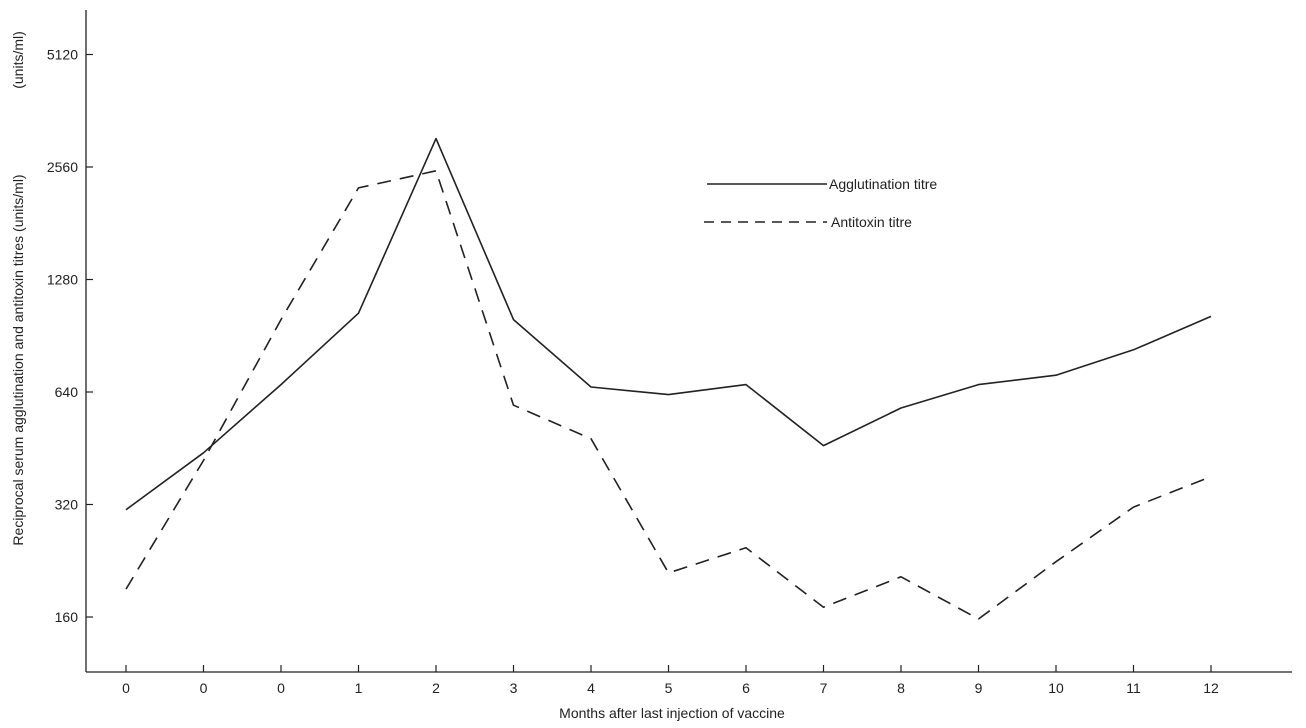 This screenshot has width=1306, height=728. What do you see at coordinates (746, 688) in the screenshot?
I see `x-tick-label: 6` at bounding box center [746, 688].